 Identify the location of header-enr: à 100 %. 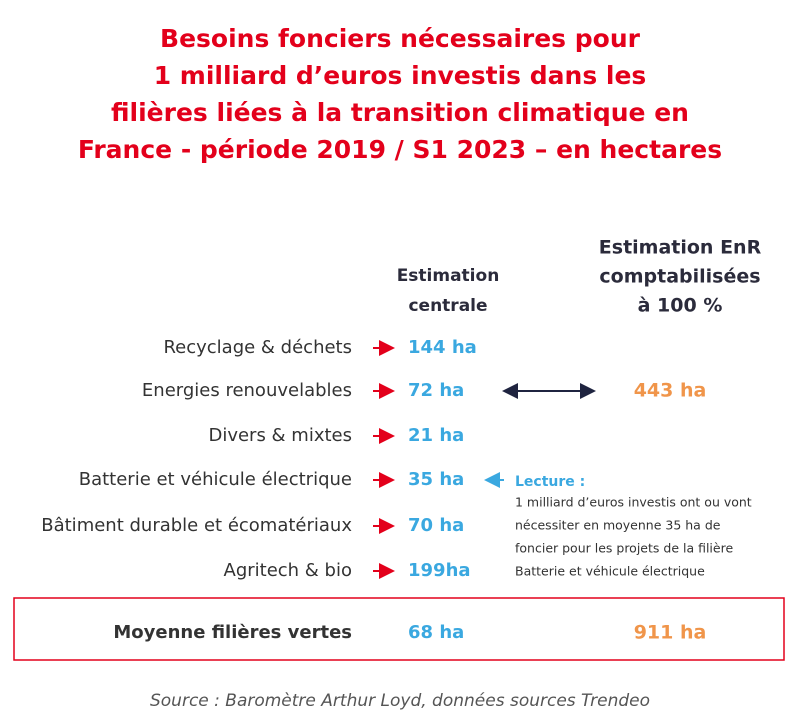
(680, 306).